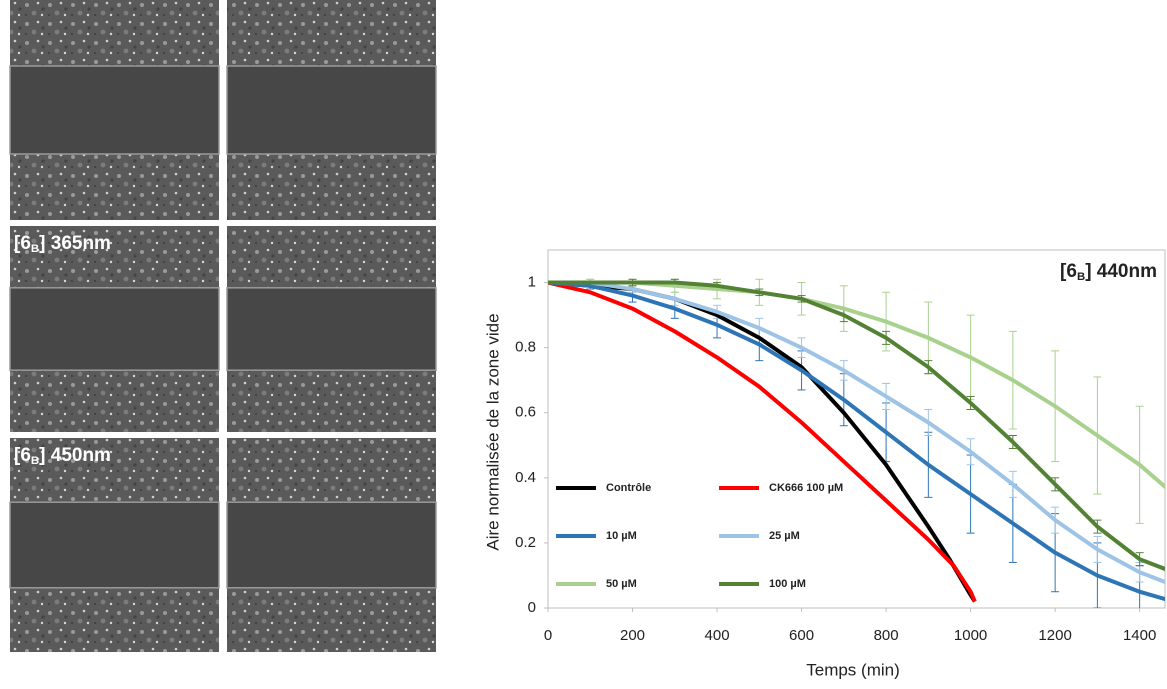 The image size is (1167, 689). Describe the element at coordinates (1139, 635) in the screenshot. I see `x-tick-label: 1400` at that location.